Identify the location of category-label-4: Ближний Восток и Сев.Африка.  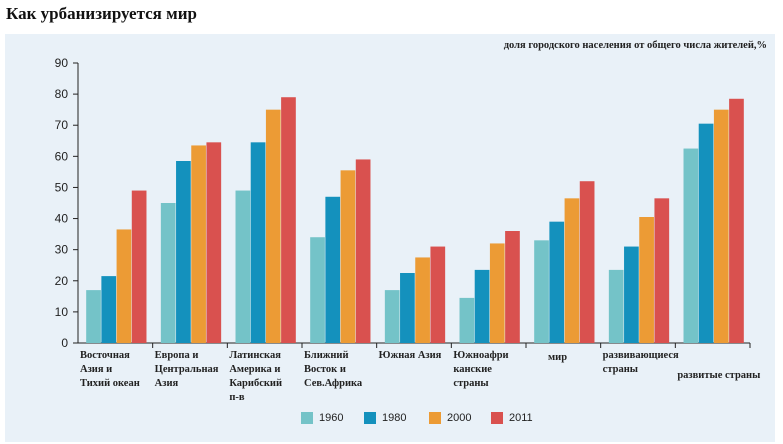
(333, 369).